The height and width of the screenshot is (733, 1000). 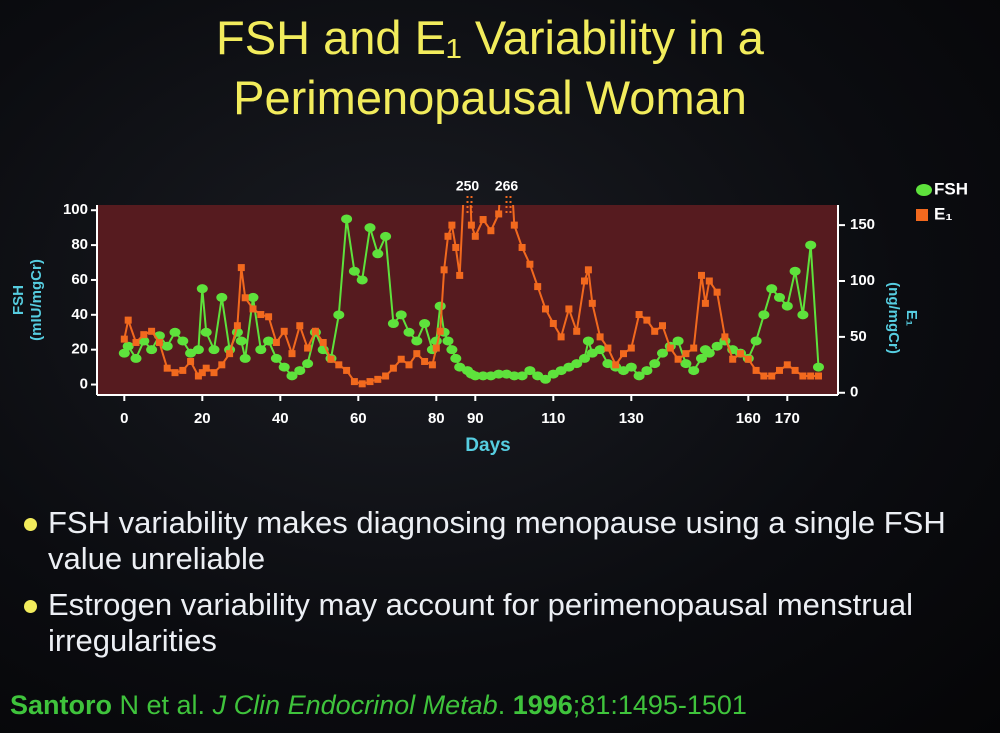 What do you see at coordinates (922, 215) in the screenshot?
I see `legend-marker` at bounding box center [922, 215].